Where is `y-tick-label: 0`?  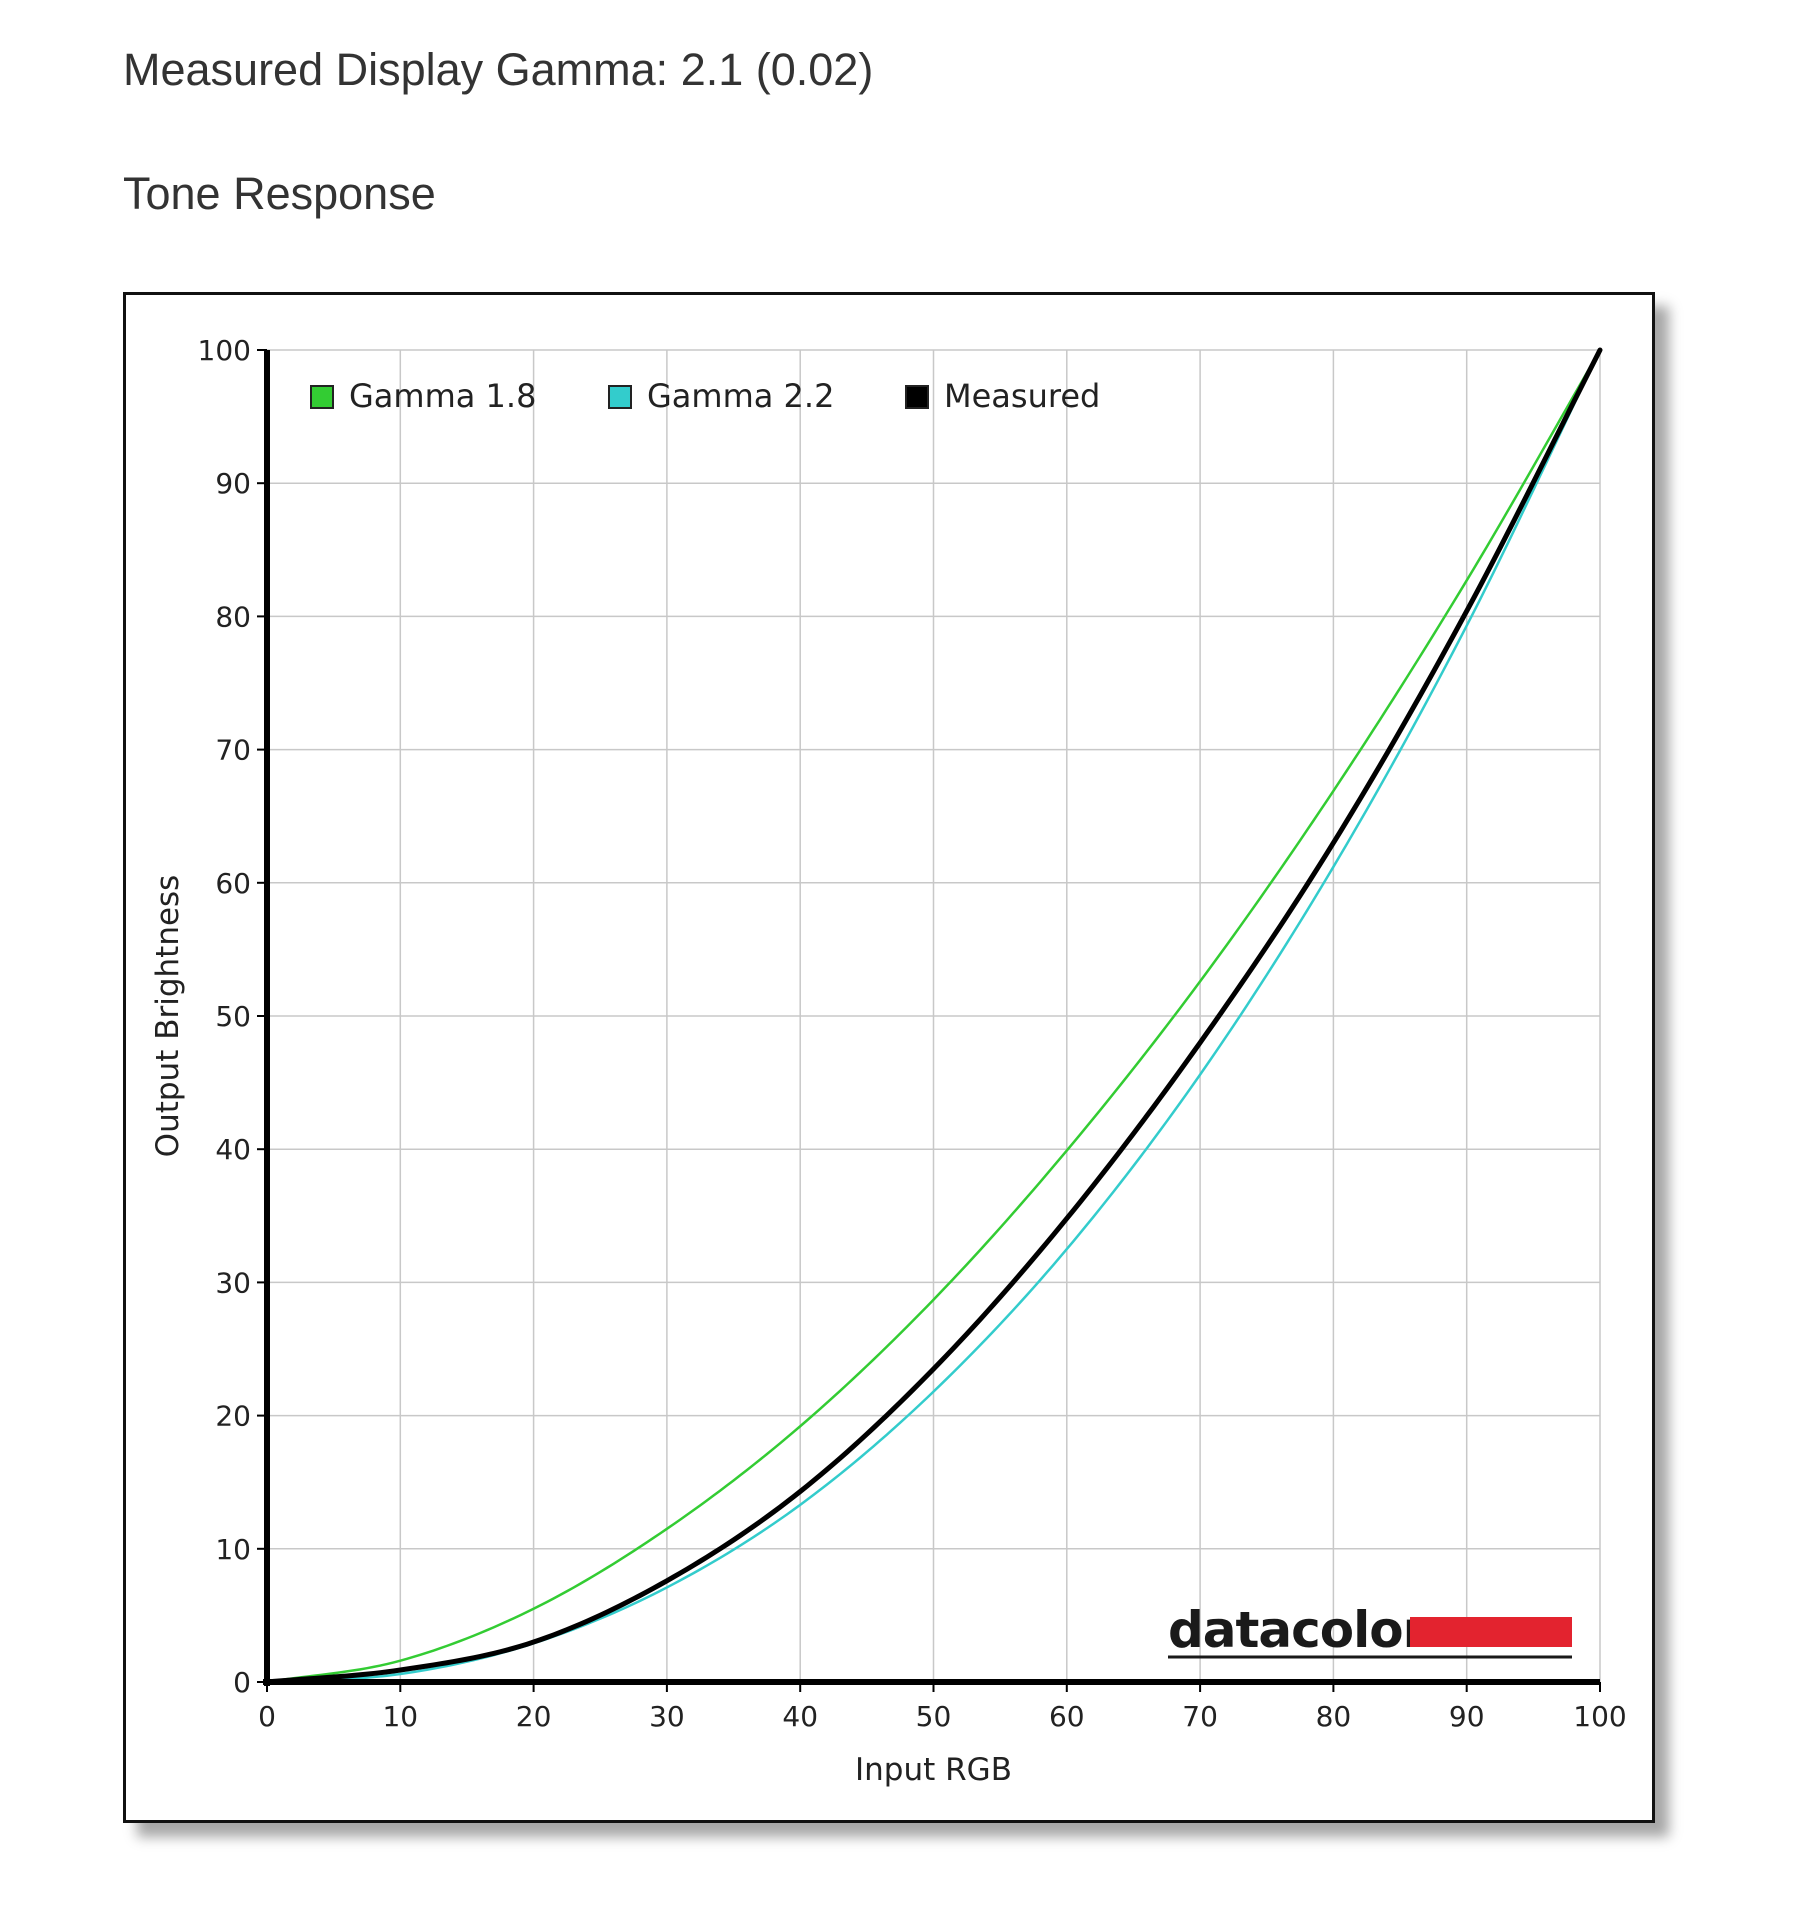
y-tick-label: 0 is located at coordinates (242, 1682).